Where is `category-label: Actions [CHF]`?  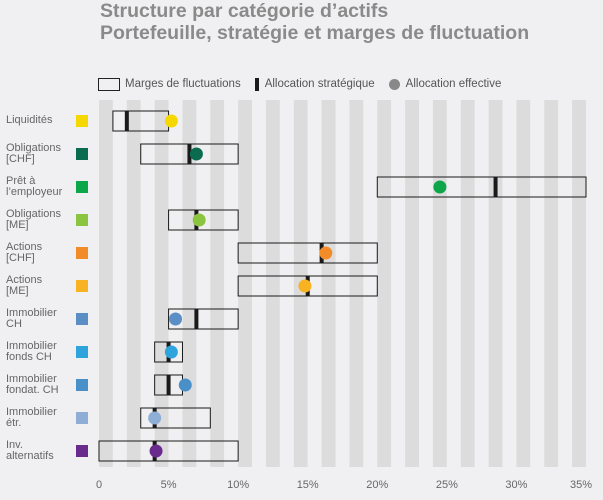 category-label: Actions [CHF] is located at coordinates (39, 252).